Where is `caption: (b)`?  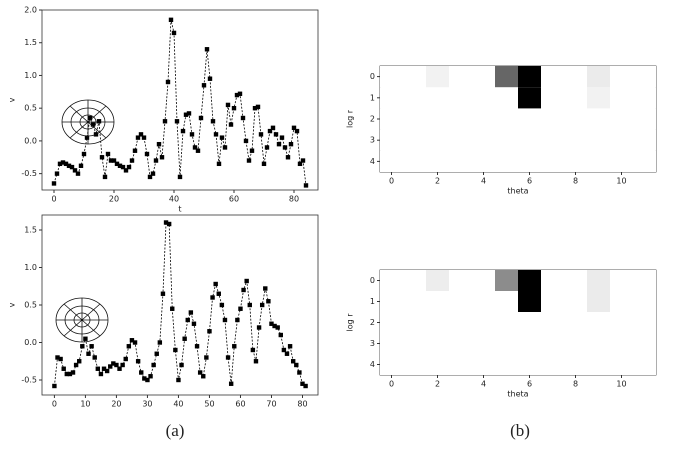
caption: (b) is located at coordinates (520, 430).